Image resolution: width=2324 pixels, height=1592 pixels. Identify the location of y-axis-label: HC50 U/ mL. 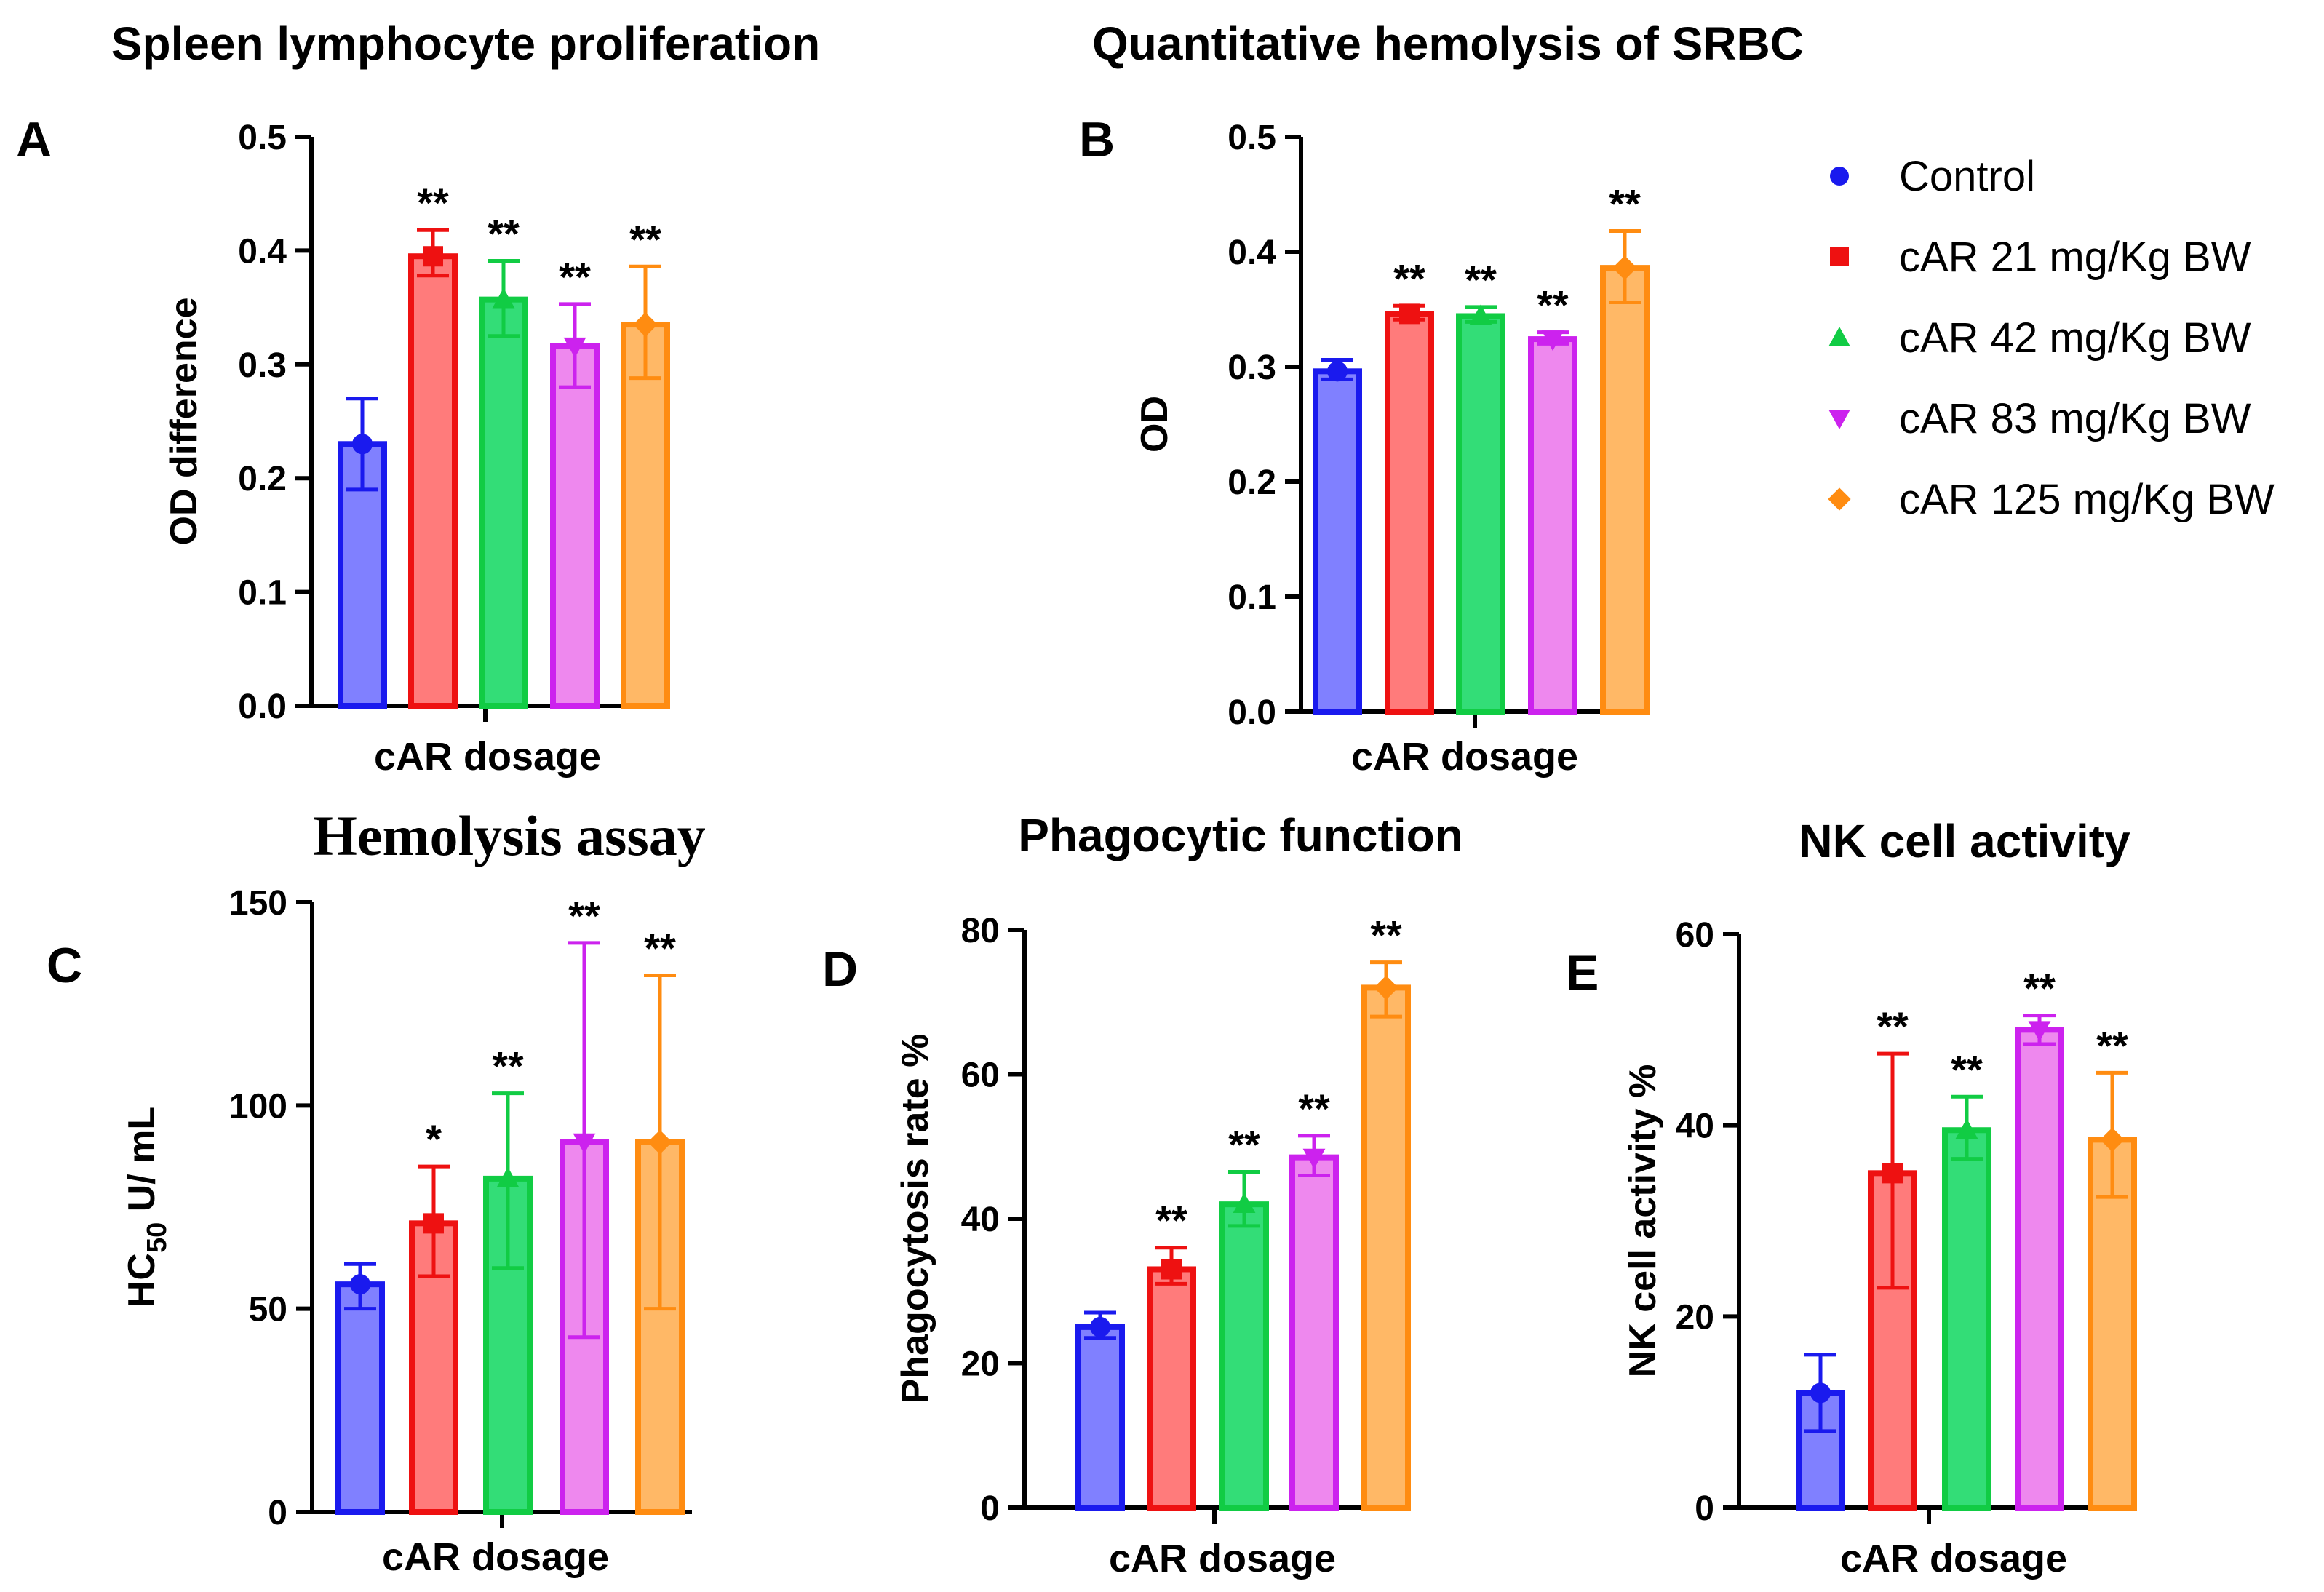
(146, 1207).